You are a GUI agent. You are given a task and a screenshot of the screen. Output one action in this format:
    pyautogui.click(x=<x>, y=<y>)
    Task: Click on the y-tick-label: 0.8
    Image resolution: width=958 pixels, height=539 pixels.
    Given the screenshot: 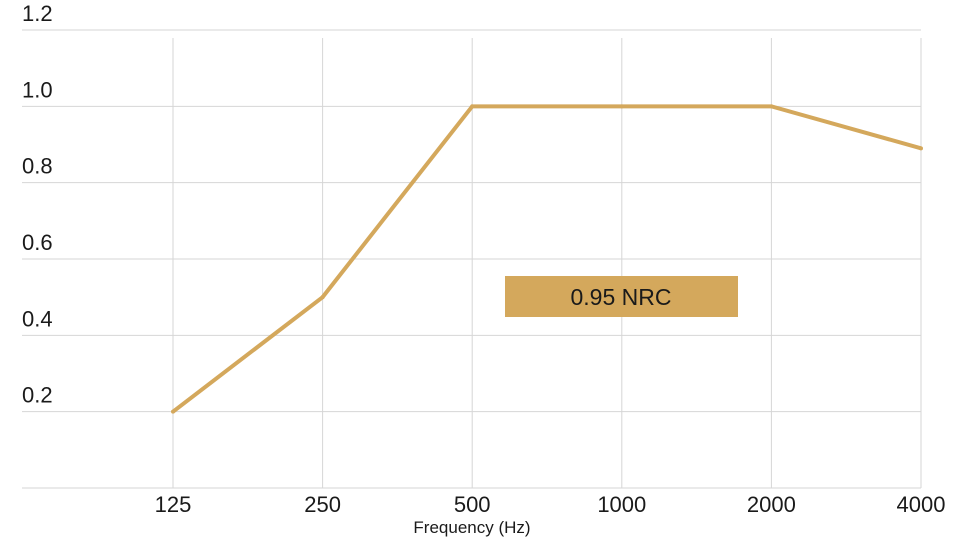 What is the action you would take?
    pyautogui.click(x=37, y=166)
    